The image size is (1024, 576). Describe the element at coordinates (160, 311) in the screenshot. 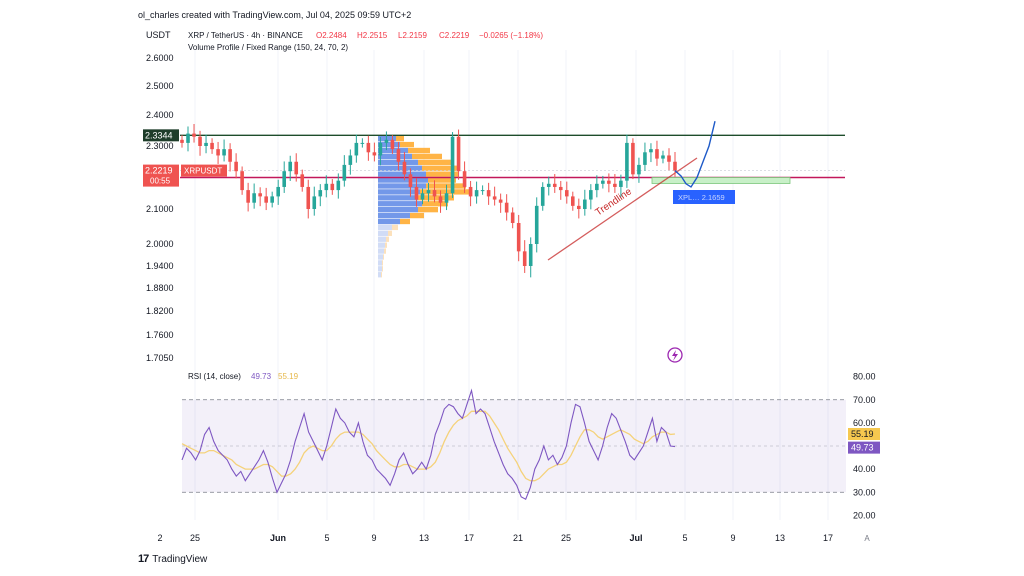

I see `price-tick-label: 1.8200` at that location.